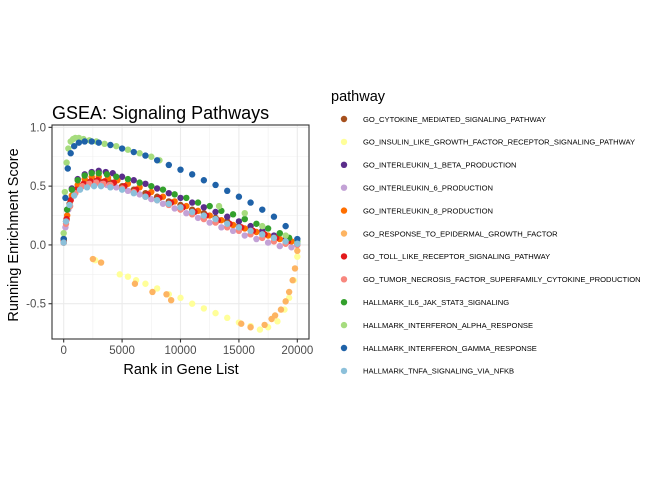  I want to click on legend-item: HALLMARK_INTERFERON_GAMMA_RESPONSE, so click(438, 348).